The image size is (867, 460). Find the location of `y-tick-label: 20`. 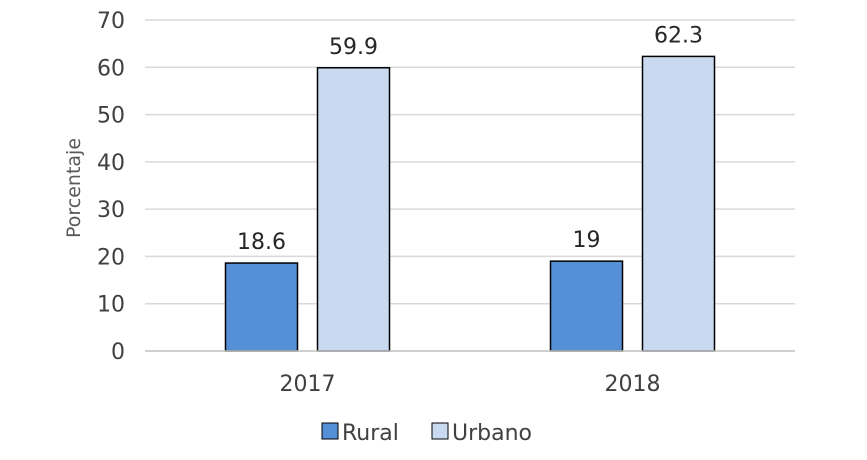

y-tick-label: 20 is located at coordinates (111, 257).